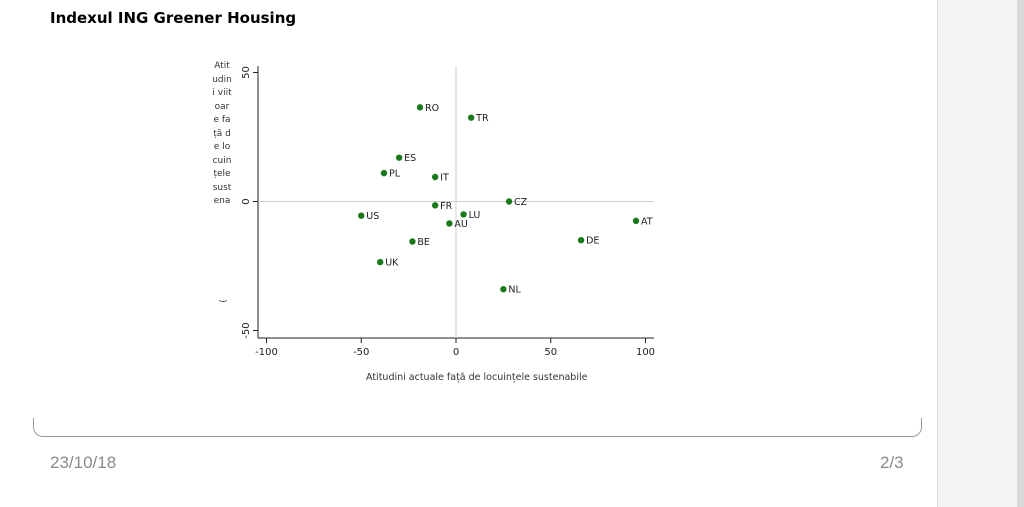 This screenshot has height=507, width=1024. I want to click on point-label-lu: LU, so click(475, 215).